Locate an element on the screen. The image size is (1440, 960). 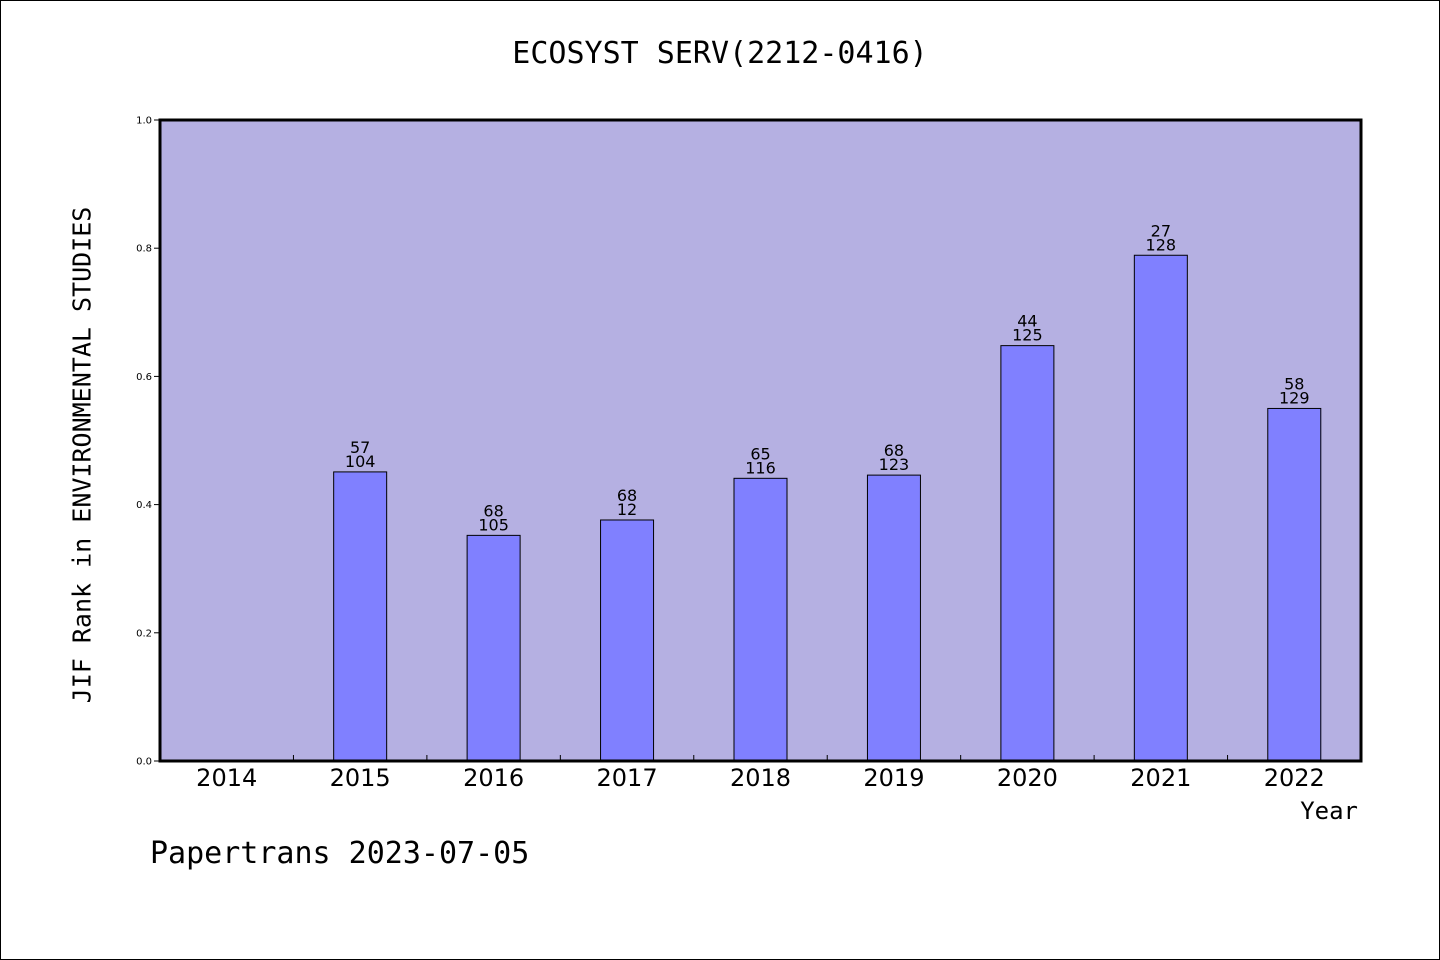
x-axis-label: Year is located at coordinates (1329, 811).